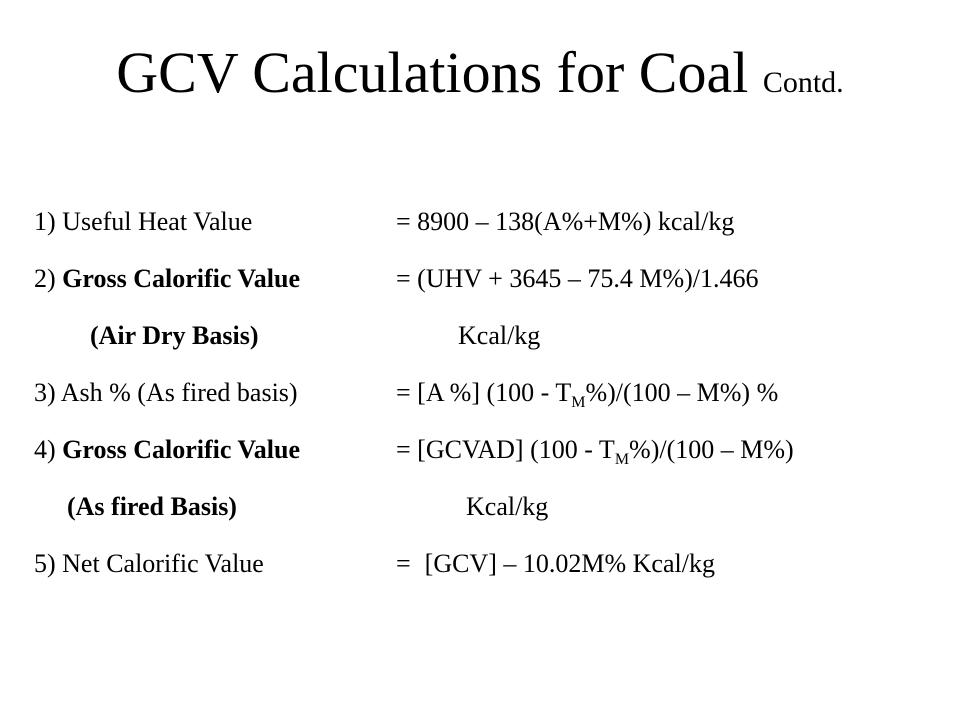 Image resolution: width=960 pixels, height=720 pixels. What do you see at coordinates (803, 82) in the screenshot?
I see `title-suffix: Contd.` at bounding box center [803, 82].